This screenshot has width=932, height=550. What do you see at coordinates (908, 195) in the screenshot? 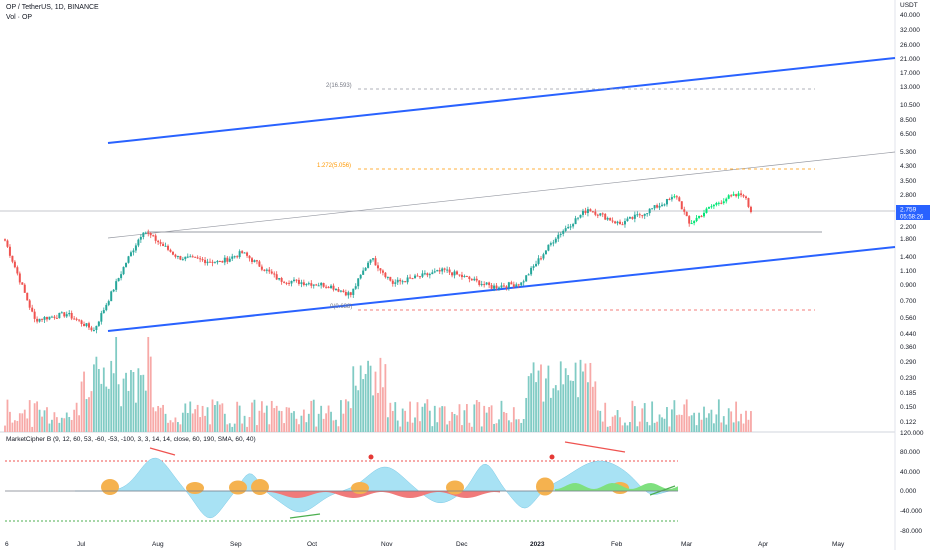
I see `price-tick-label: 2.800` at bounding box center [908, 195].